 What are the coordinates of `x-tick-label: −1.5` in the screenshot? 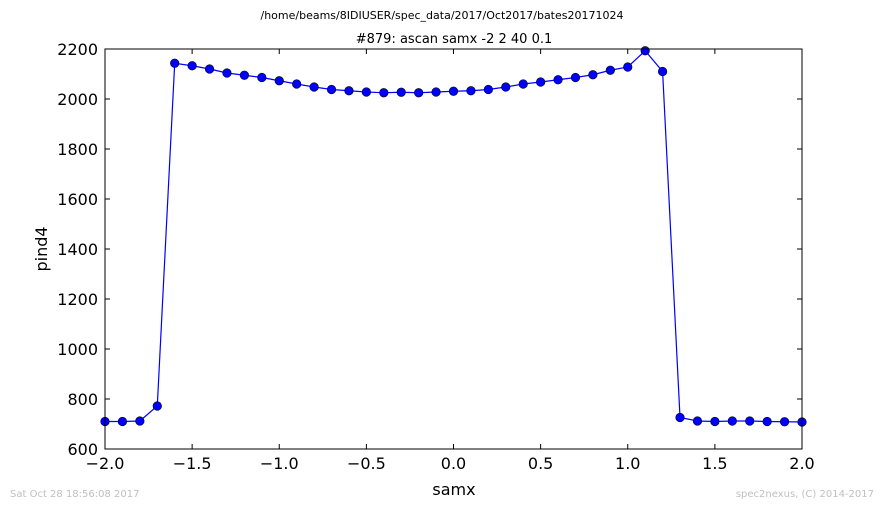 It's located at (192, 463).